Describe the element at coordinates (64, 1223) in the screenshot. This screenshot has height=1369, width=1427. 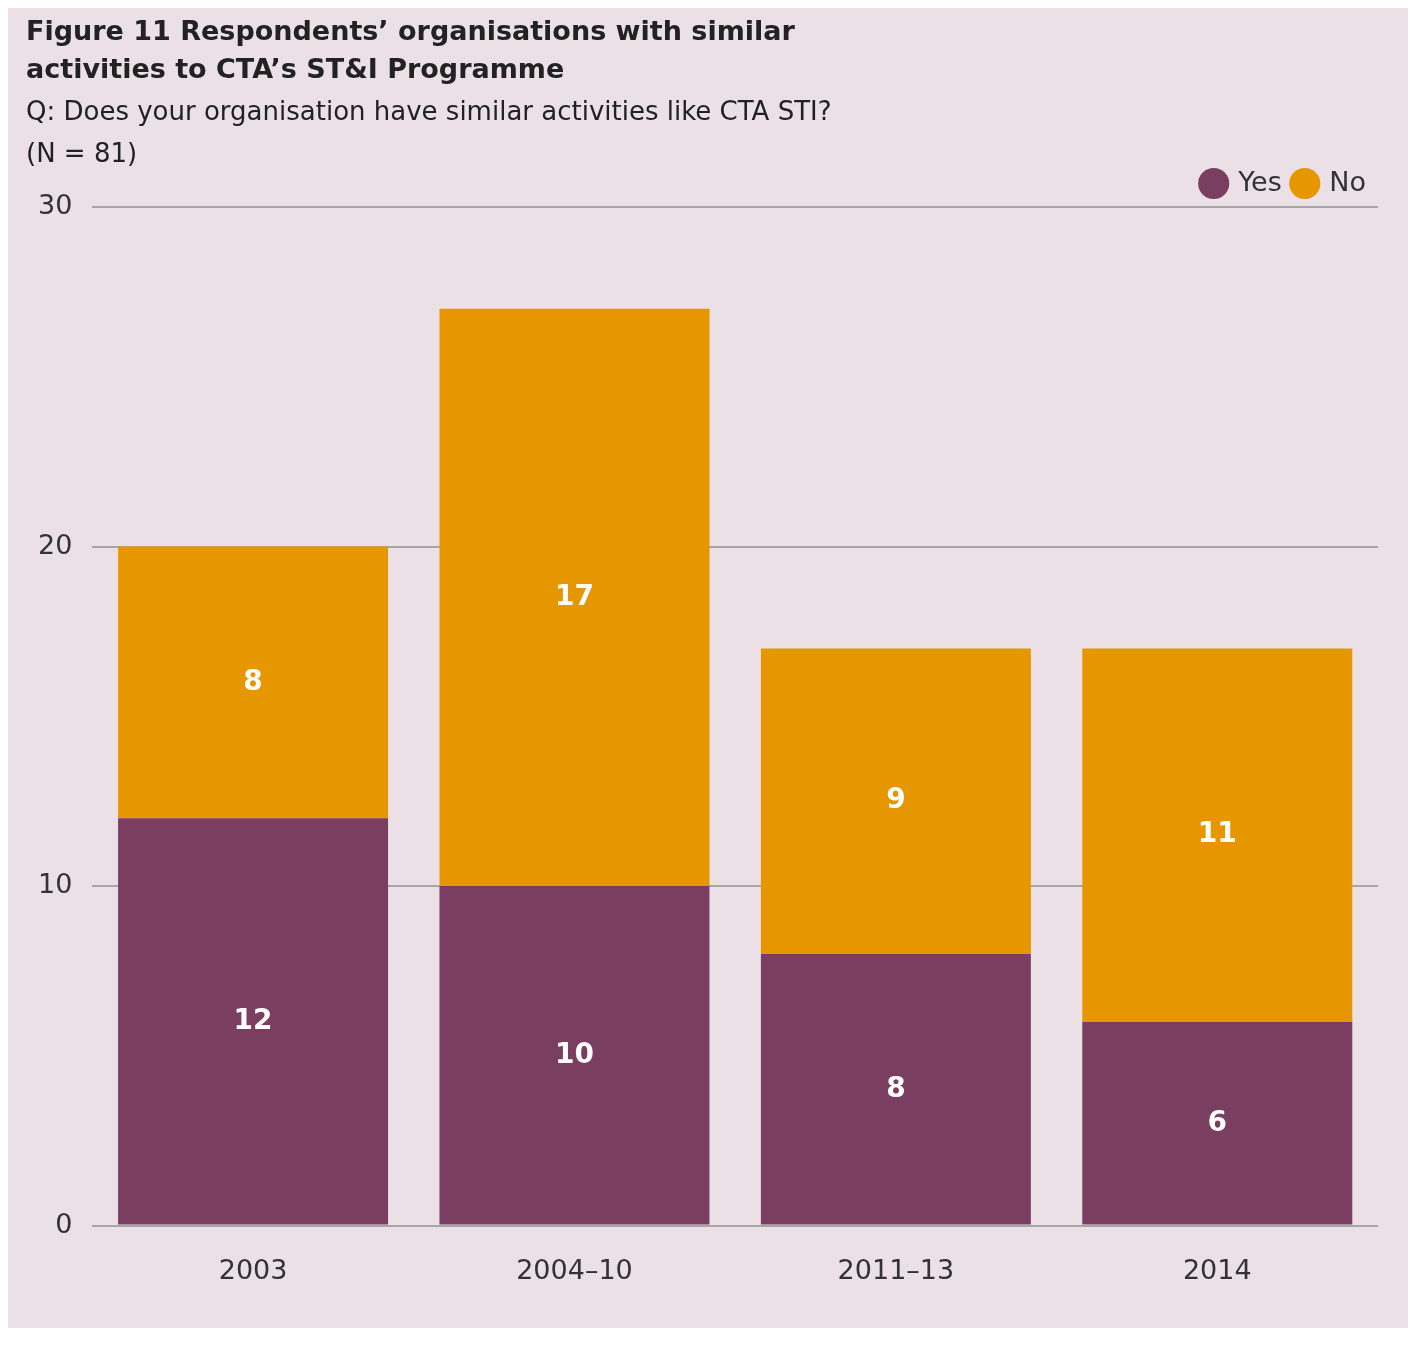
I see `y-tick-label: 0` at that location.